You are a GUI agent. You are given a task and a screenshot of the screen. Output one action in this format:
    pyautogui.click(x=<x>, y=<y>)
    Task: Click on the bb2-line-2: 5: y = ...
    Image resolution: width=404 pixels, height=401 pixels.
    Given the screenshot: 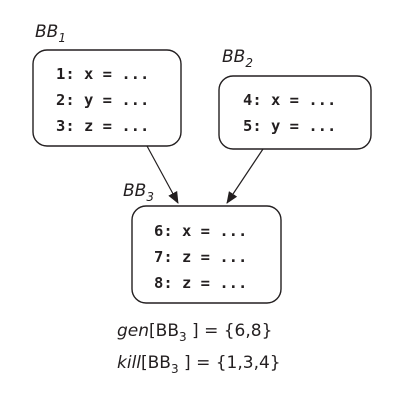 What is the action you would take?
    pyautogui.click(x=289, y=126)
    